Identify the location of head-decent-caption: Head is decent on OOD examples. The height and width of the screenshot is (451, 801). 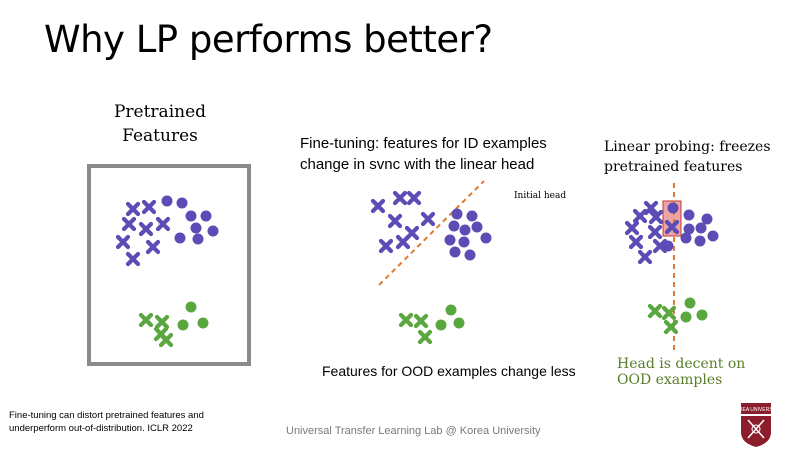
(681, 372).